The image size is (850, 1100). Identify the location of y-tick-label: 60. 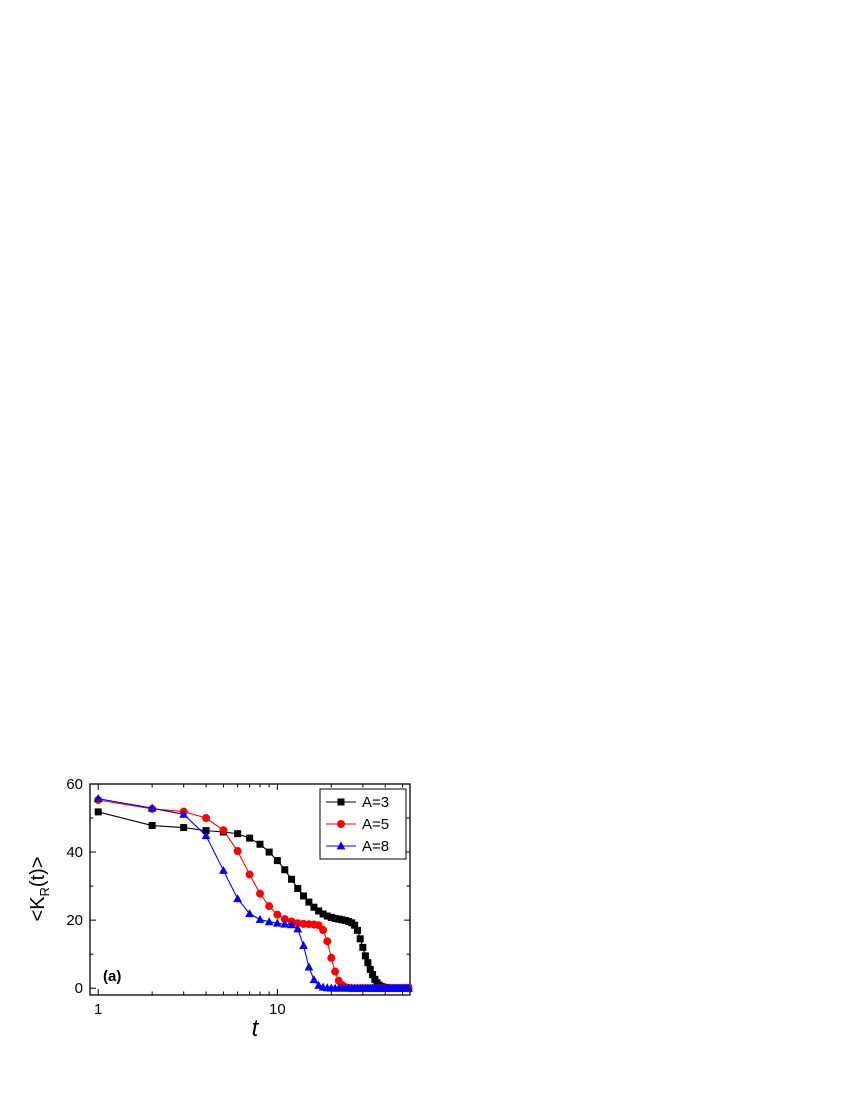
(74, 784).